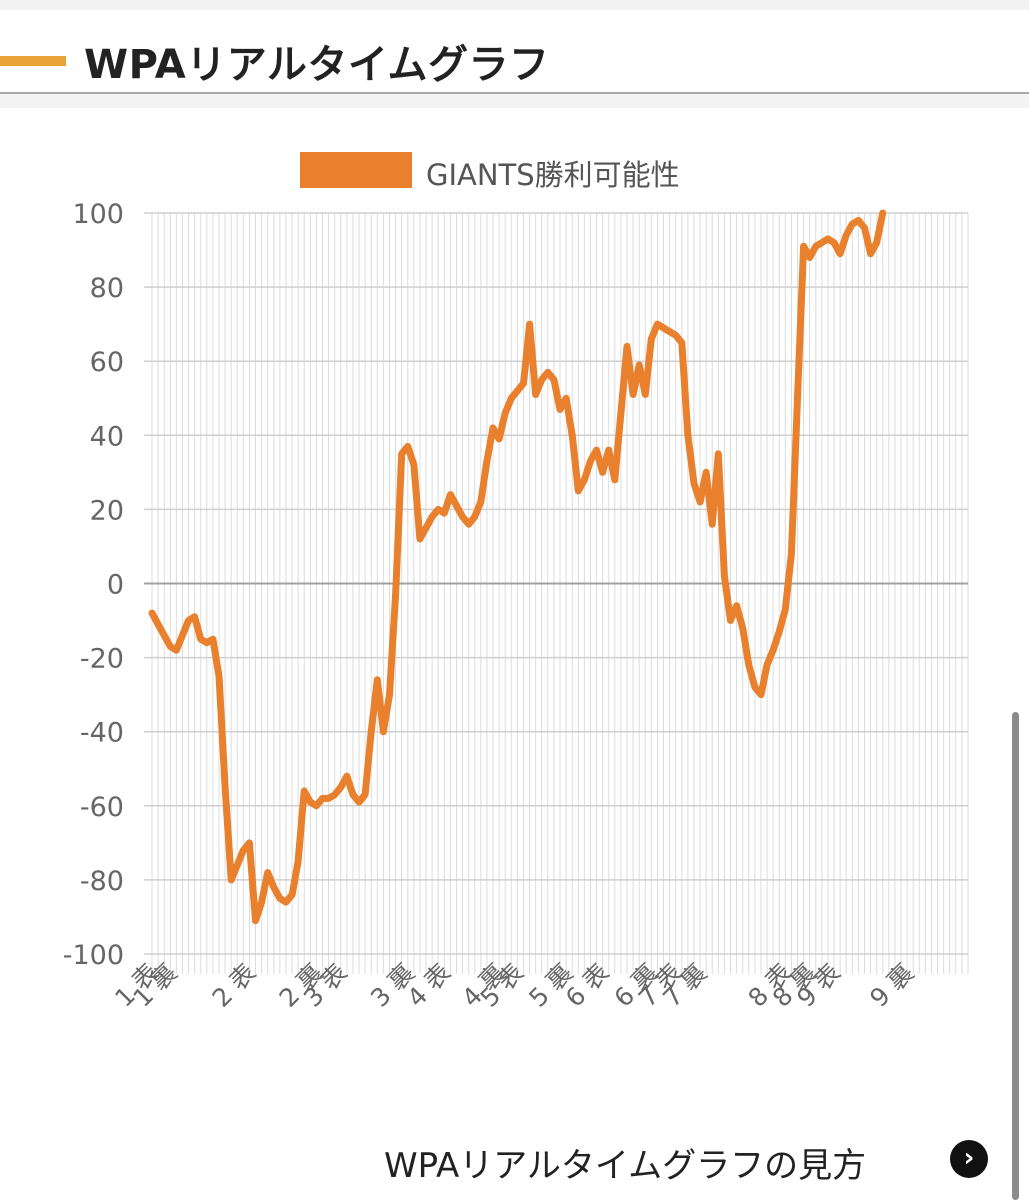  Describe the element at coordinates (107, 510) in the screenshot. I see `y-tick-label: 20` at that location.